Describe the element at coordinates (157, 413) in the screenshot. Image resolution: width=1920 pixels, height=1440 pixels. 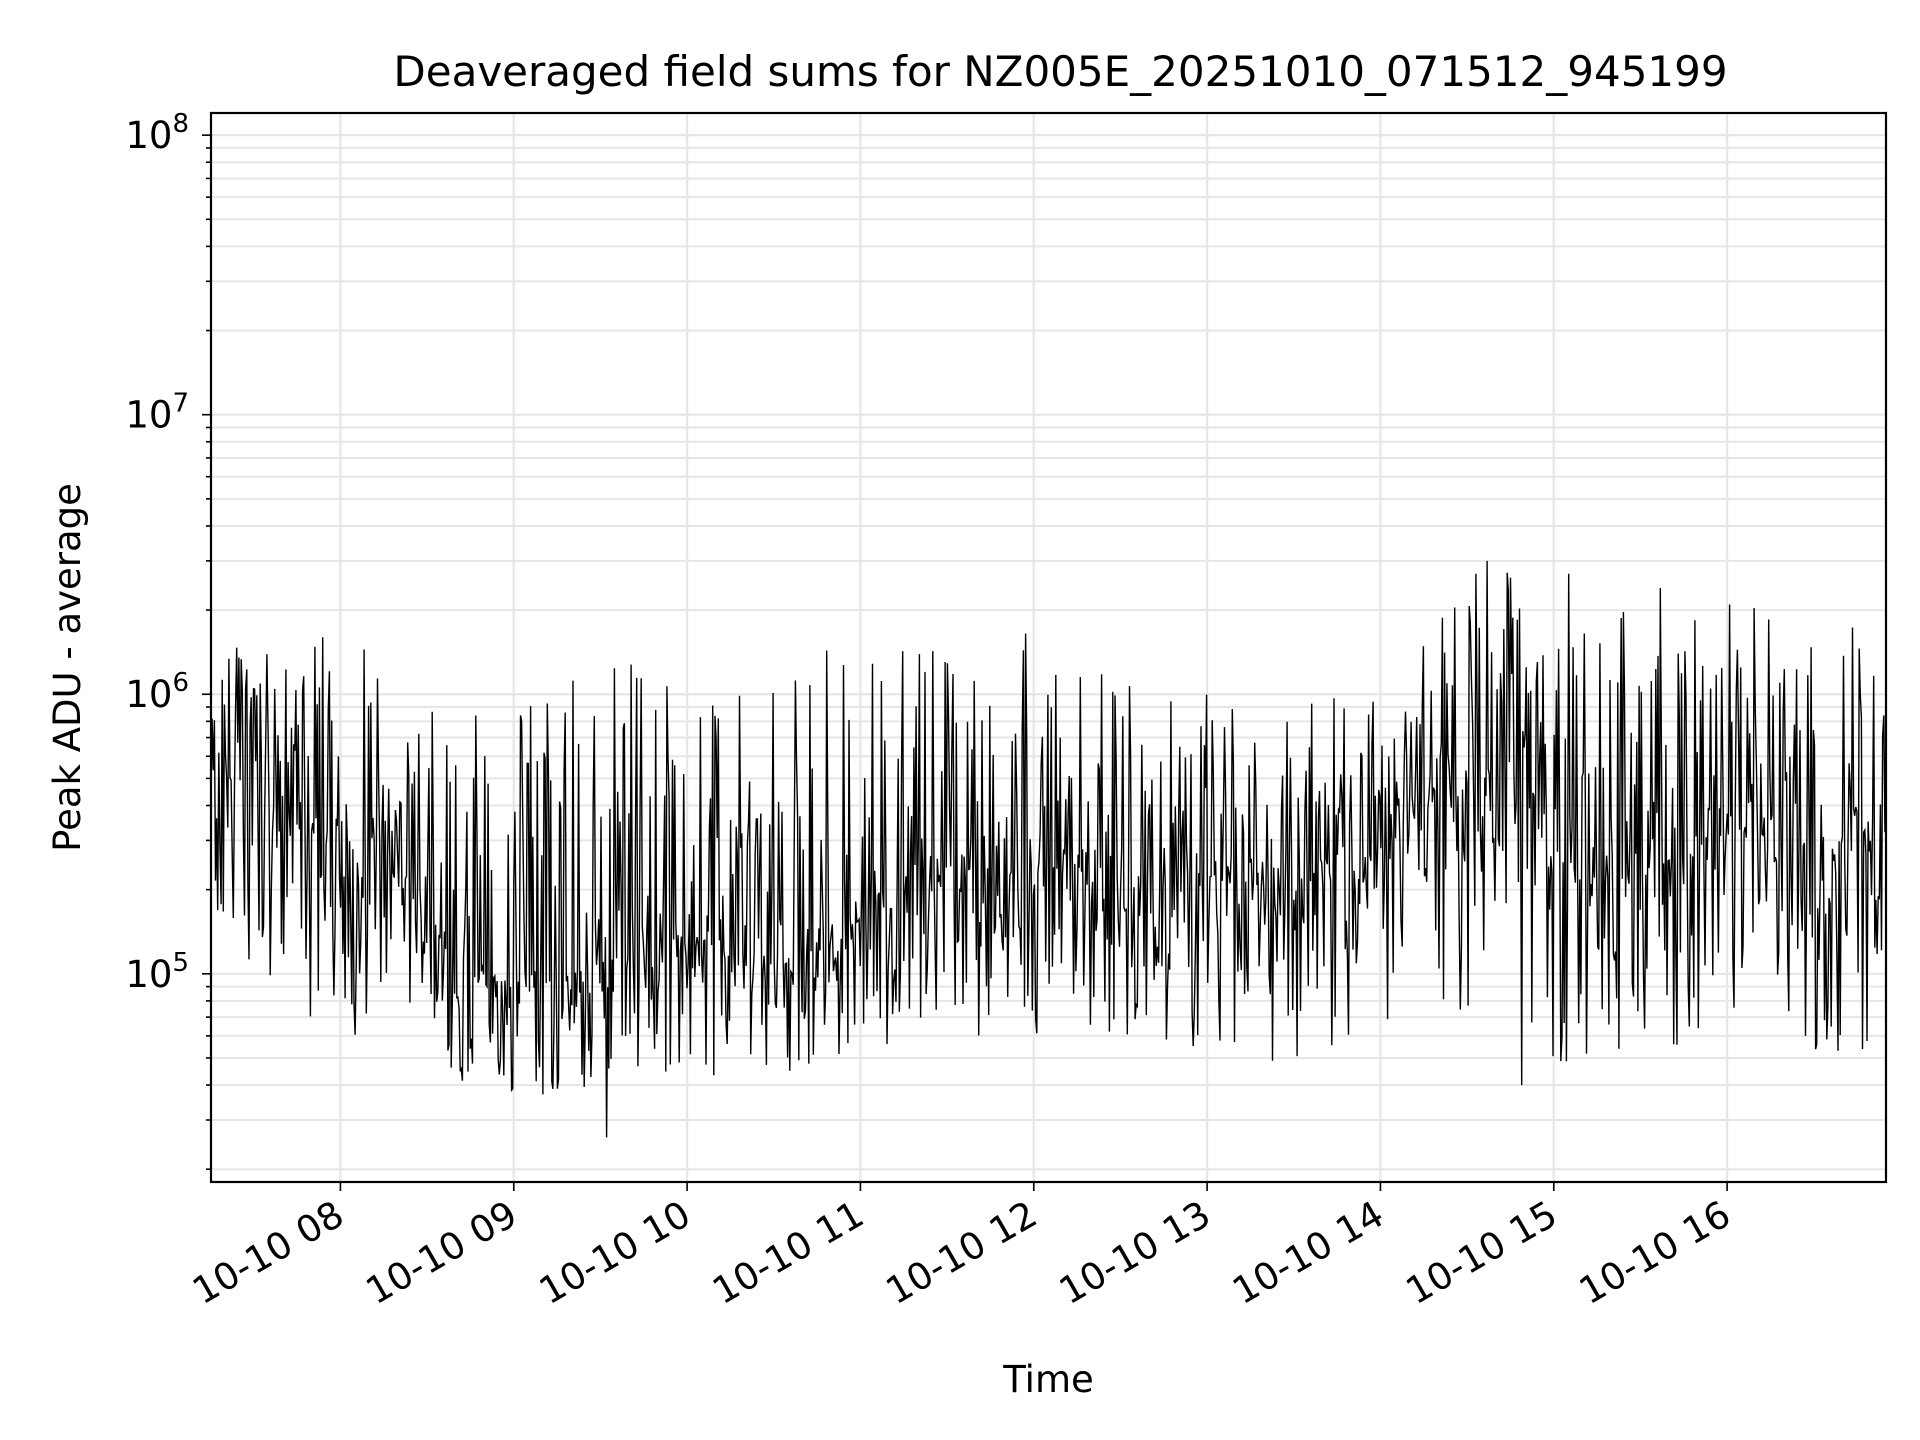
I see `y-tick-label: 107` at that location.